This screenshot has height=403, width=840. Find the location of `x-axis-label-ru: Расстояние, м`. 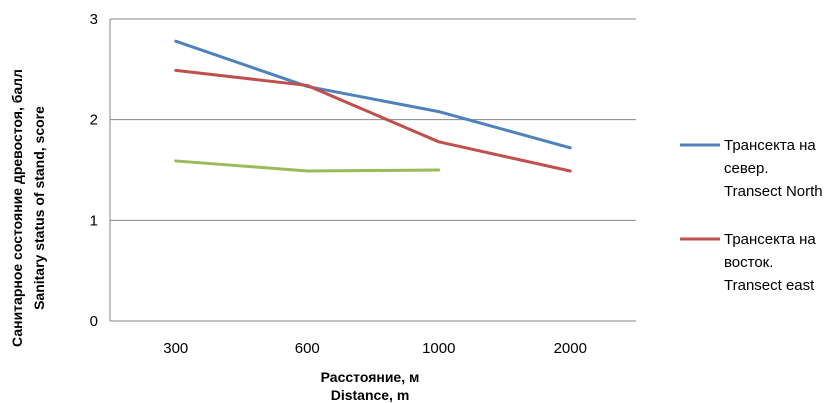

x-axis-label-ru: Расстояние, м is located at coordinates (370, 377).